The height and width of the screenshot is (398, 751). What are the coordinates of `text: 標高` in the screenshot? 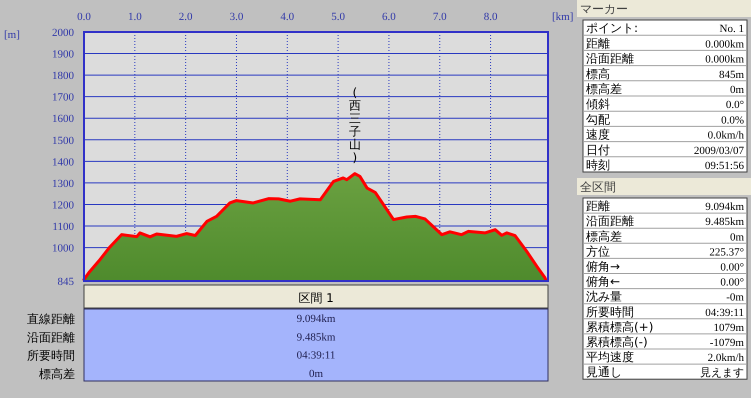 It's located at (598, 73).